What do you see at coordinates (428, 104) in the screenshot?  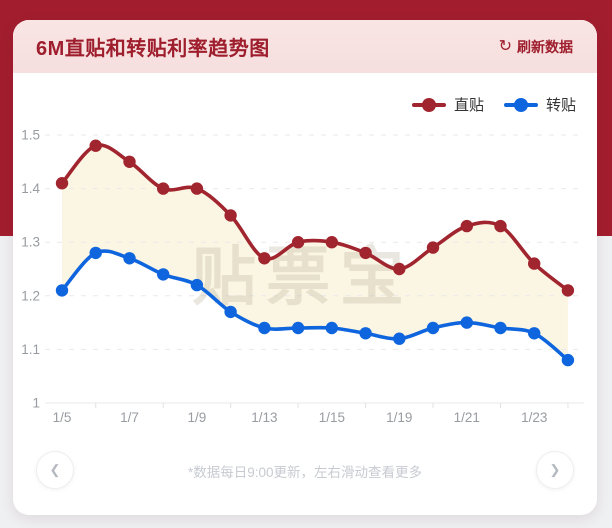 I see `zhitie-legend-marker-icon` at bounding box center [428, 104].